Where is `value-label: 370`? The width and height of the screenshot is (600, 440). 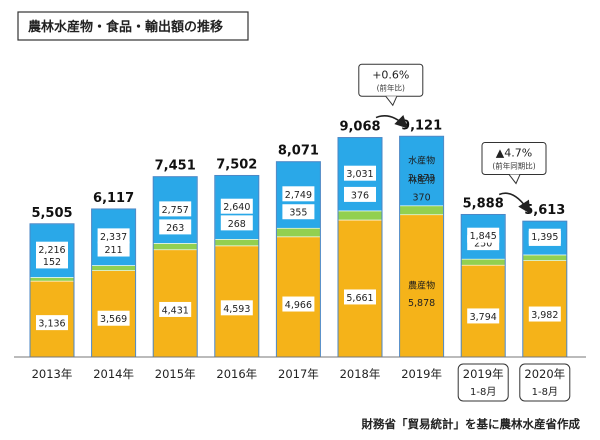 value-label: 370 is located at coordinates (422, 197).